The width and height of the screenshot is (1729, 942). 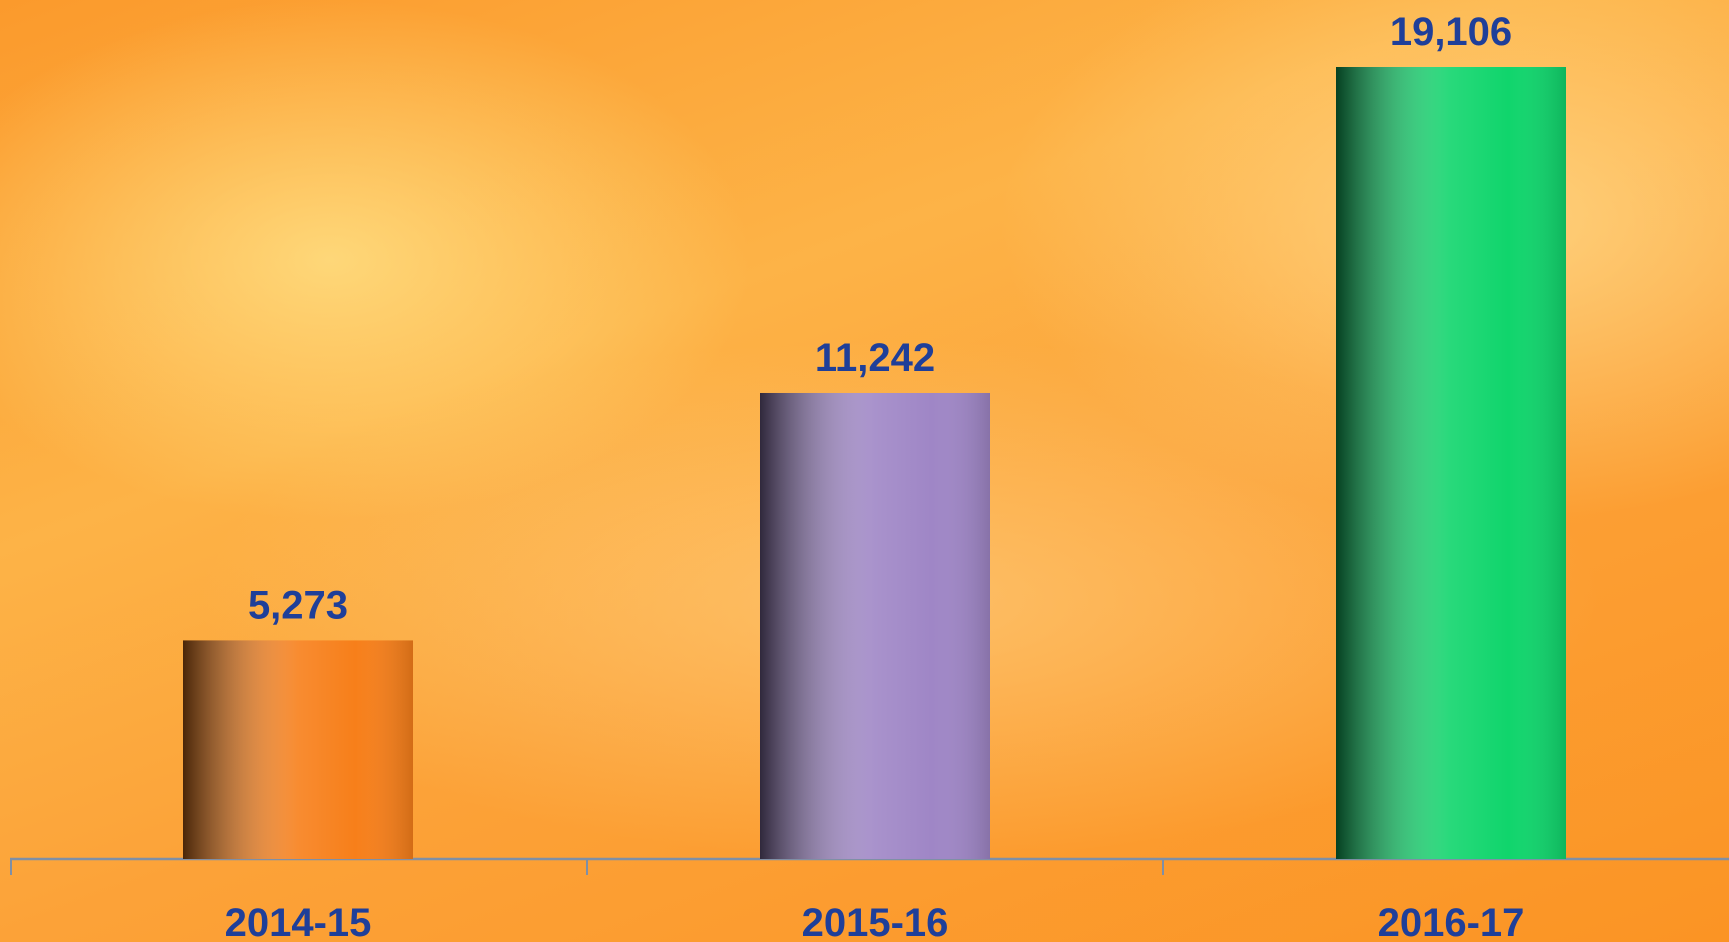 What do you see at coordinates (875, 358) in the screenshot?
I see `value-label: 11,242` at bounding box center [875, 358].